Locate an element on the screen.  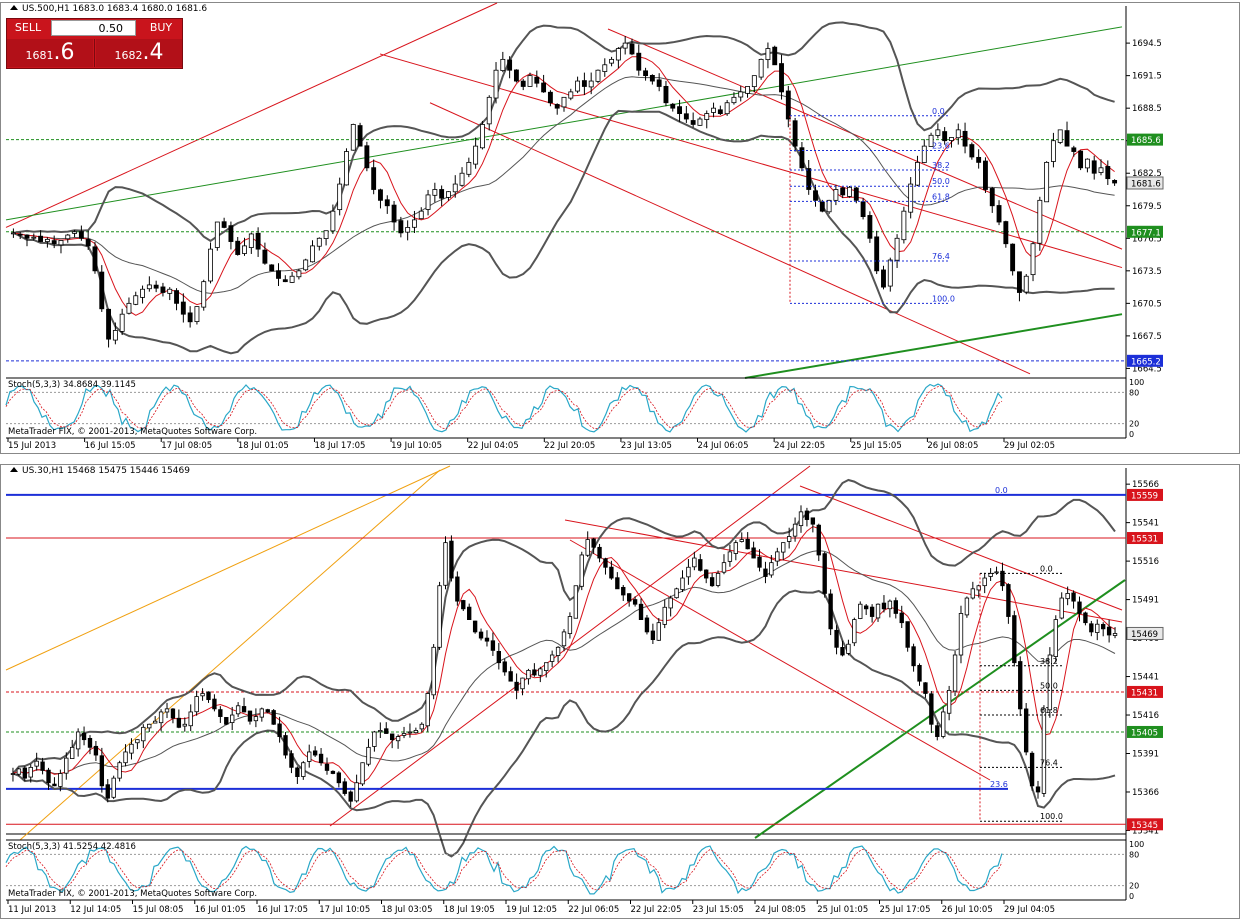
spx-fibo-label: 0.0 is located at coordinates (938, 111).